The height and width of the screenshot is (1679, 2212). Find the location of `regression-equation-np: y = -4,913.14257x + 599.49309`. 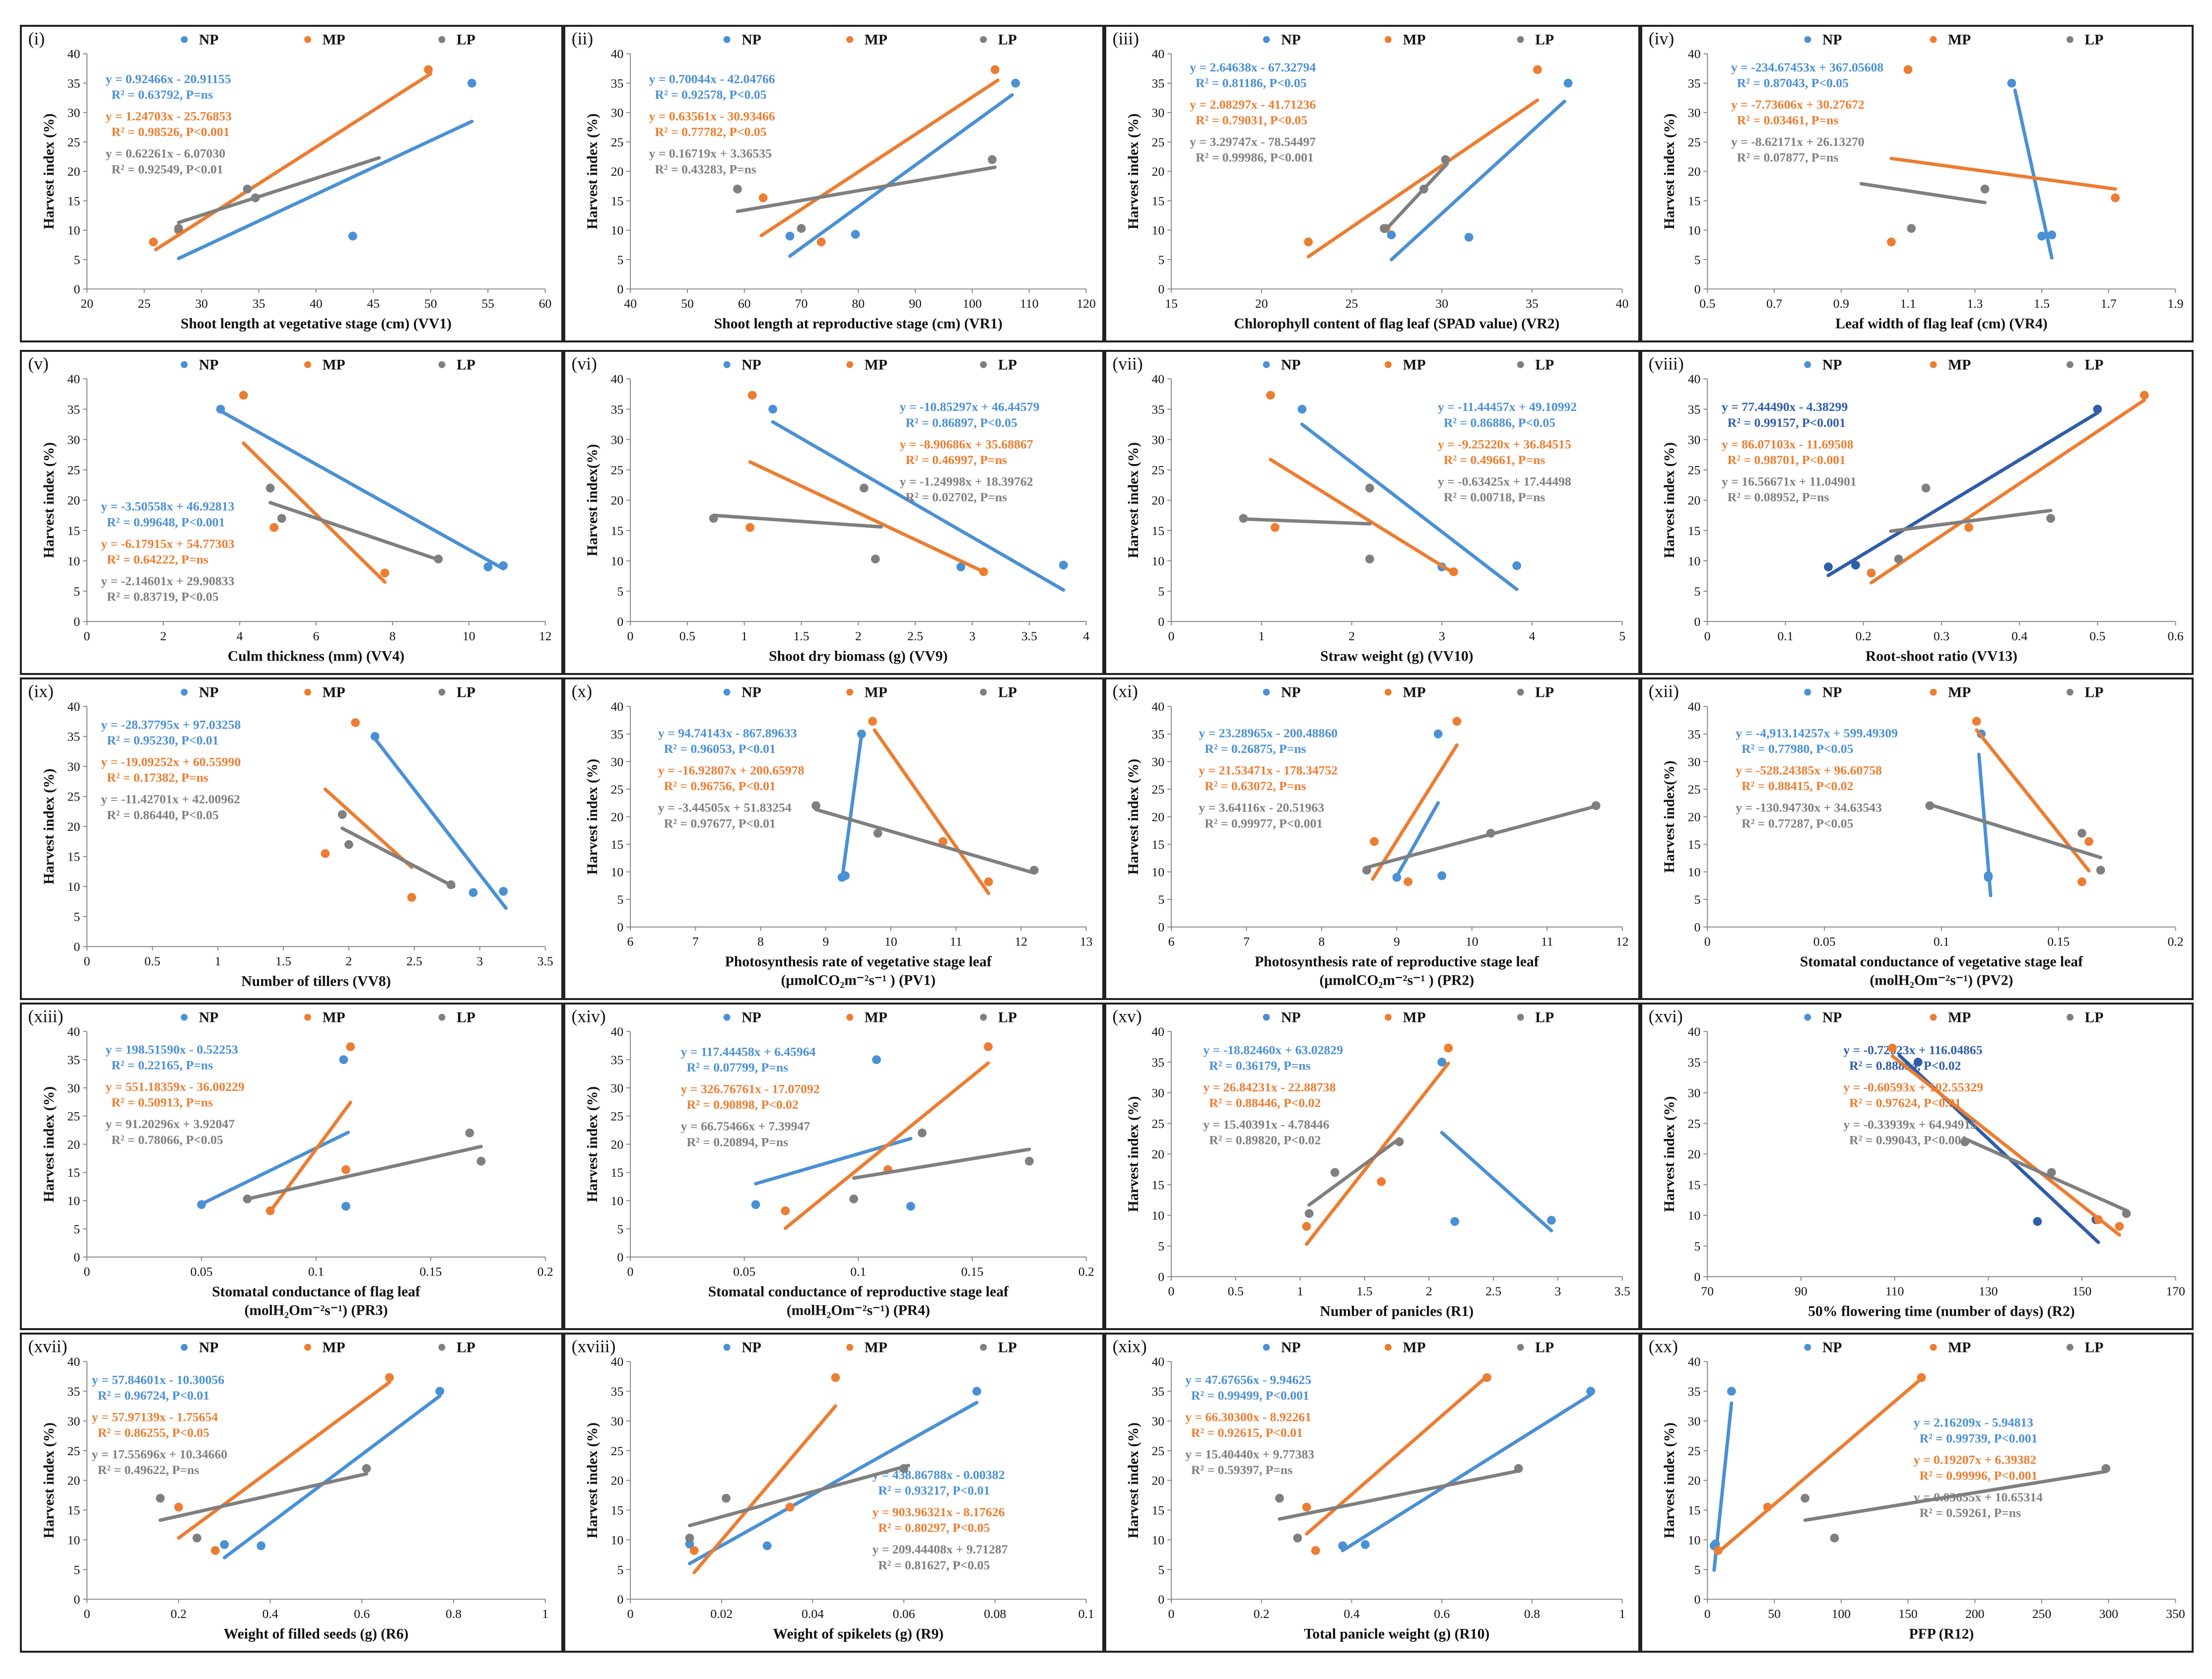

regression-equation-np: y = -4,913.14257x + 599.49309 is located at coordinates (1817, 733).